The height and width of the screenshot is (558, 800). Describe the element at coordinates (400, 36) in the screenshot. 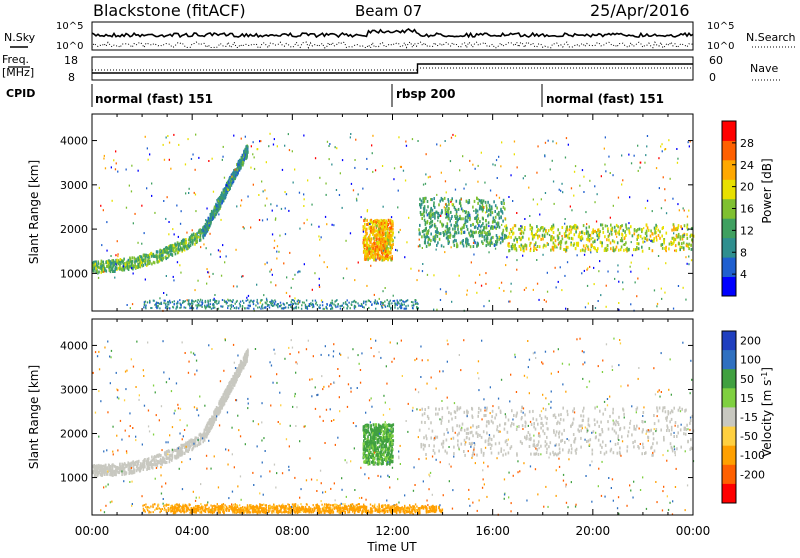

I see `nsky-panel: N.Sky 10^5 10^0 10^5 10^0 N.Search` at that location.